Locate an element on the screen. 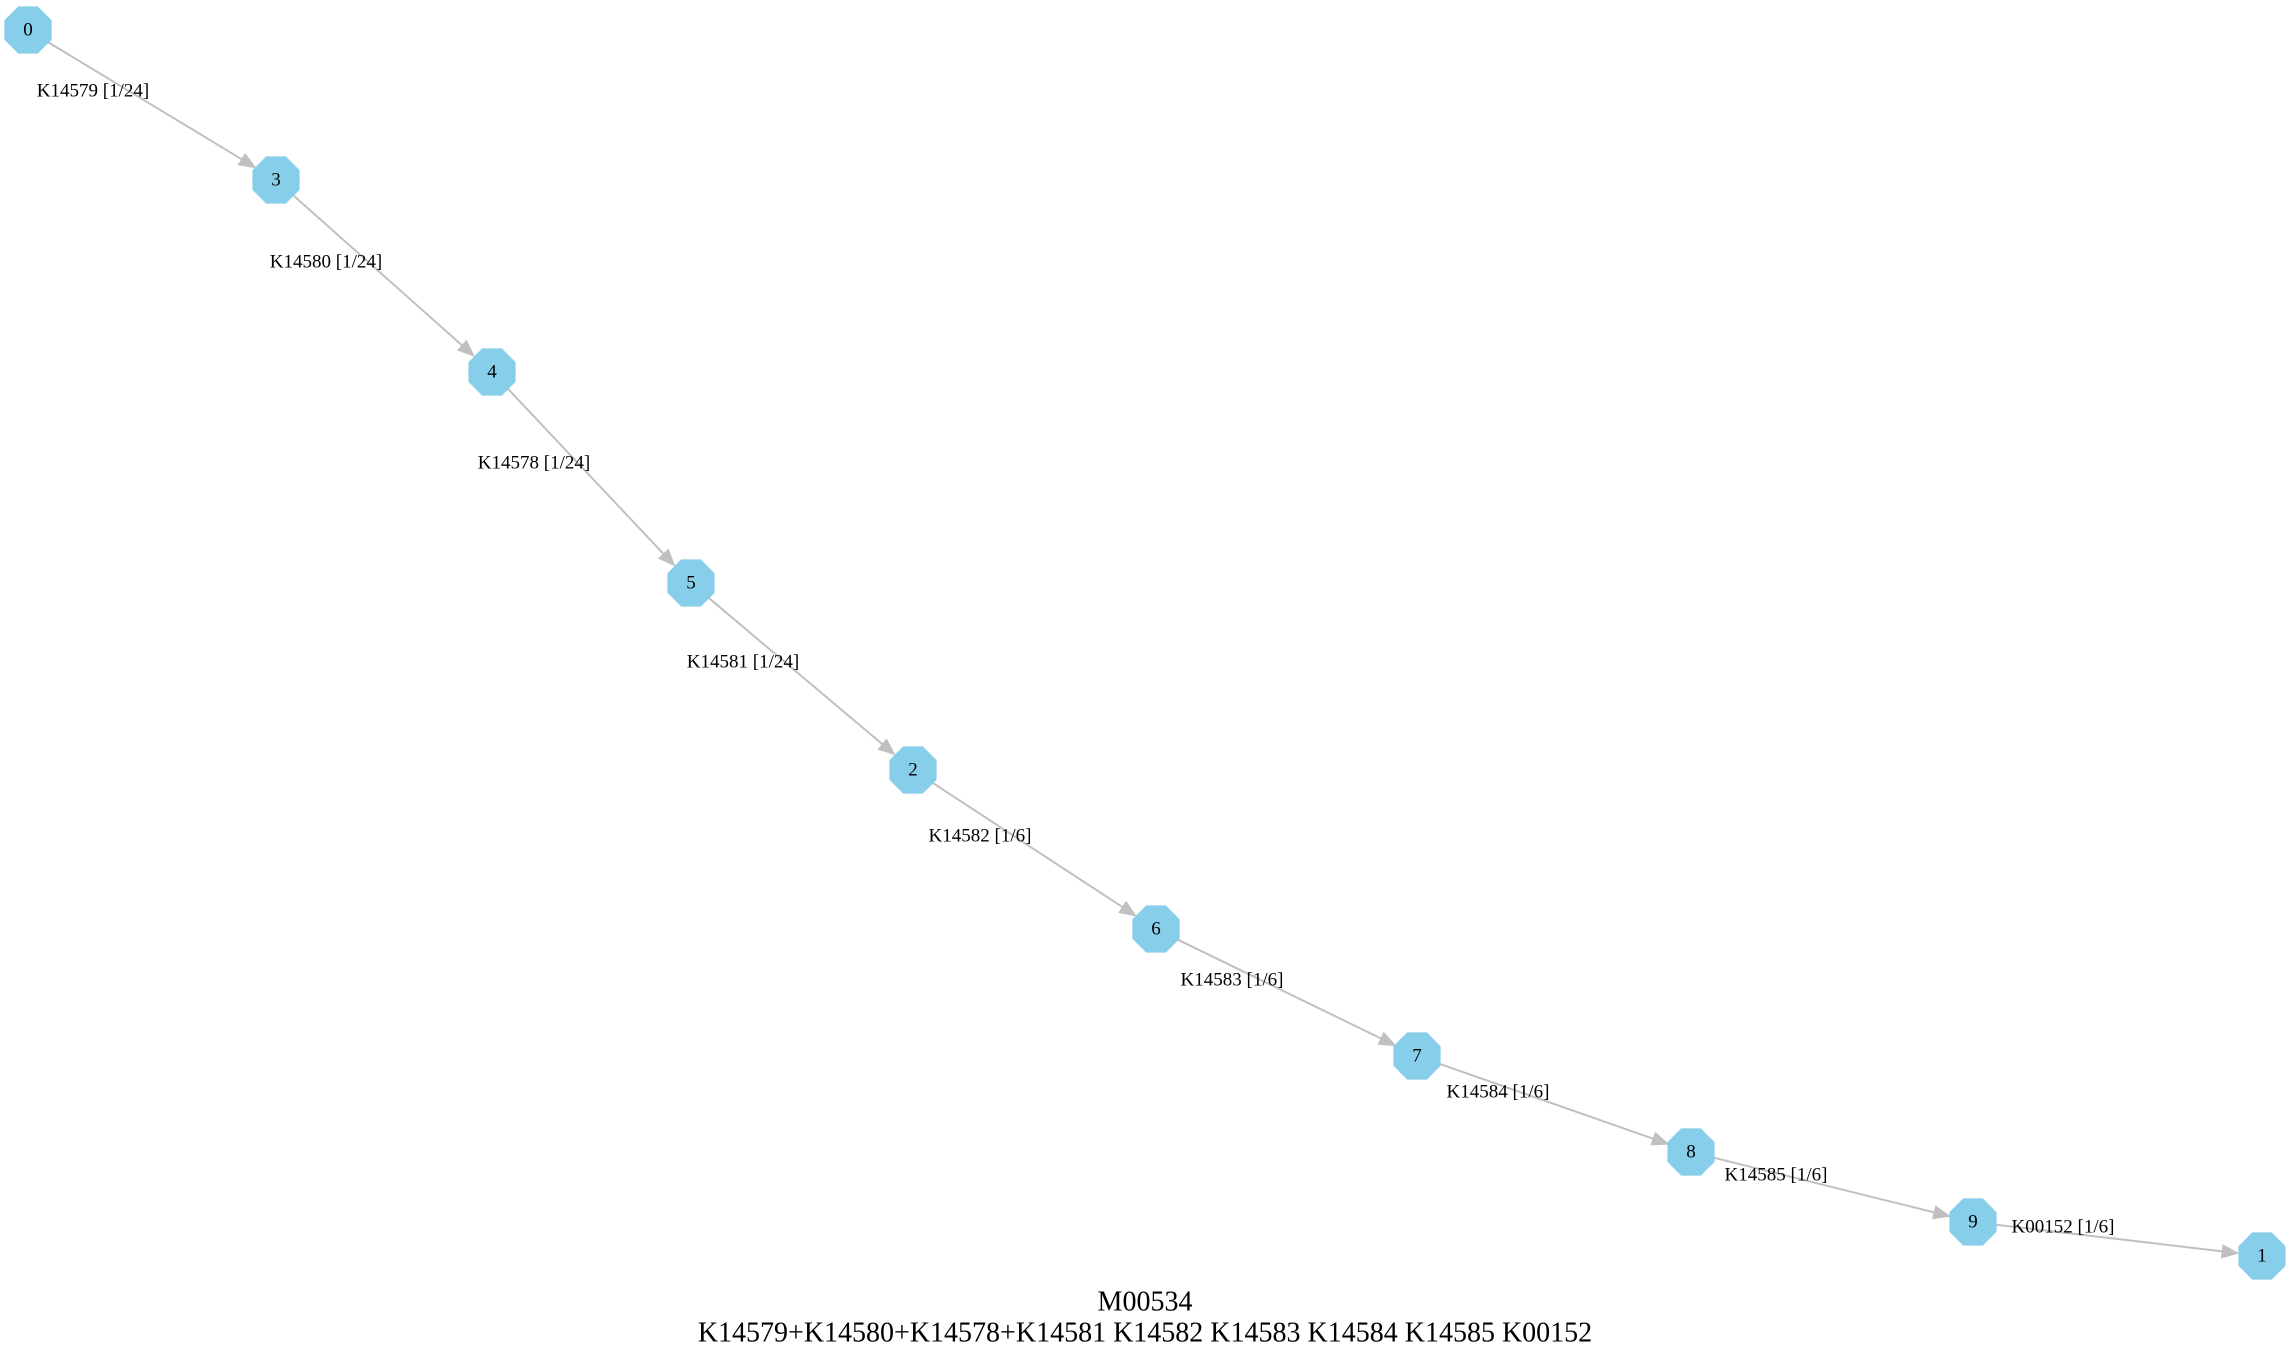  edge-label: K14583 [1/6] is located at coordinates (1232, 980).